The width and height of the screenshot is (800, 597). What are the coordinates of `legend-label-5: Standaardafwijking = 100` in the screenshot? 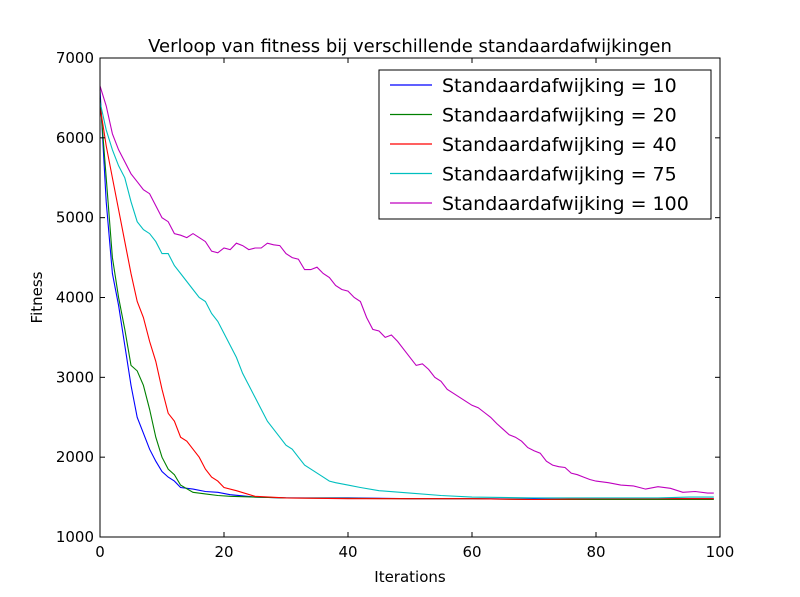 It's located at (565, 204).